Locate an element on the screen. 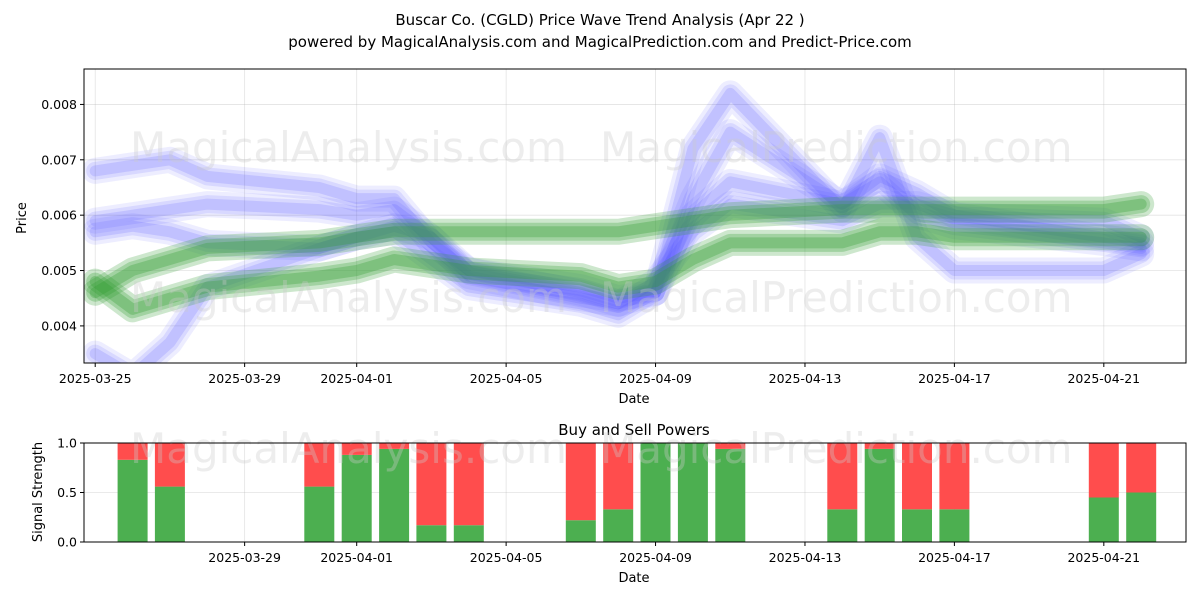 This screenshot has width=1200, height=600. price-y-tick-label: 0.008 is located at coordinates (59, 104).